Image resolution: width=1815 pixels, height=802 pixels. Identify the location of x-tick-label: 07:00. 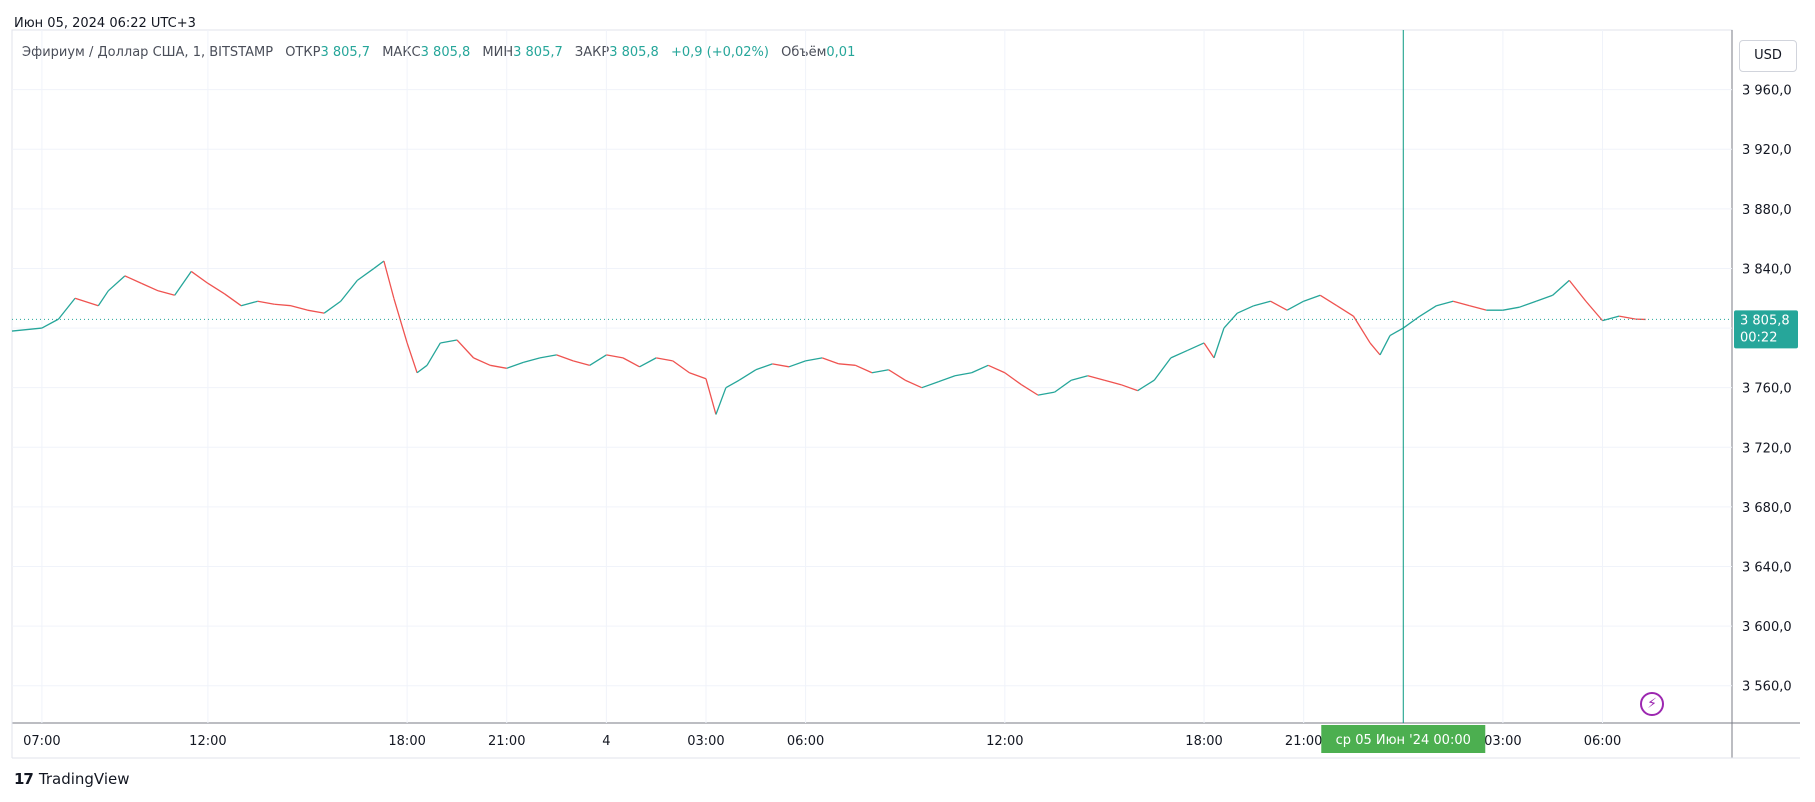
(41, 741).